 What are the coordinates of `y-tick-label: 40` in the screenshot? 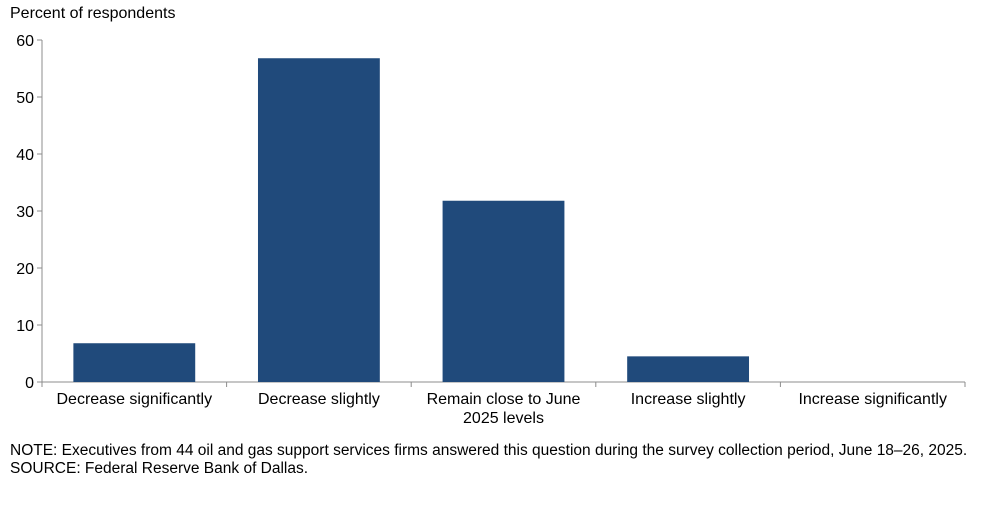 It's located at (25, 155).